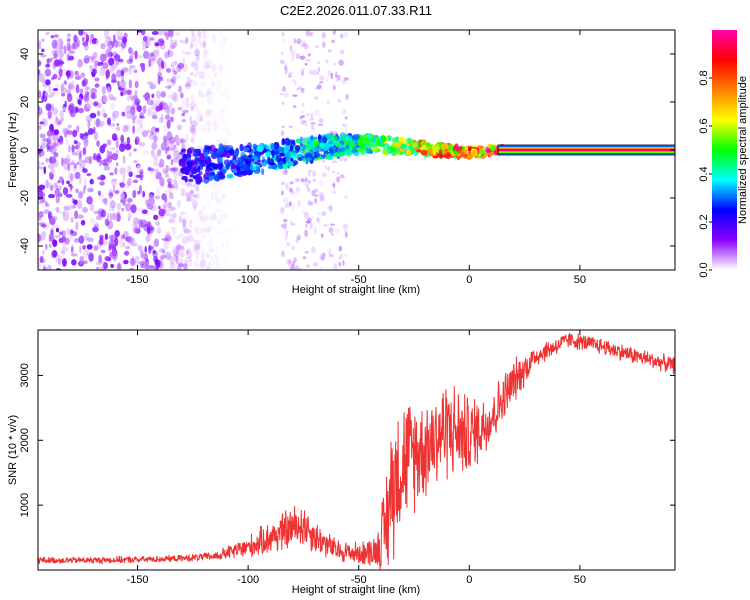  I want to click on colorbar-gradient, so click(724, 150).